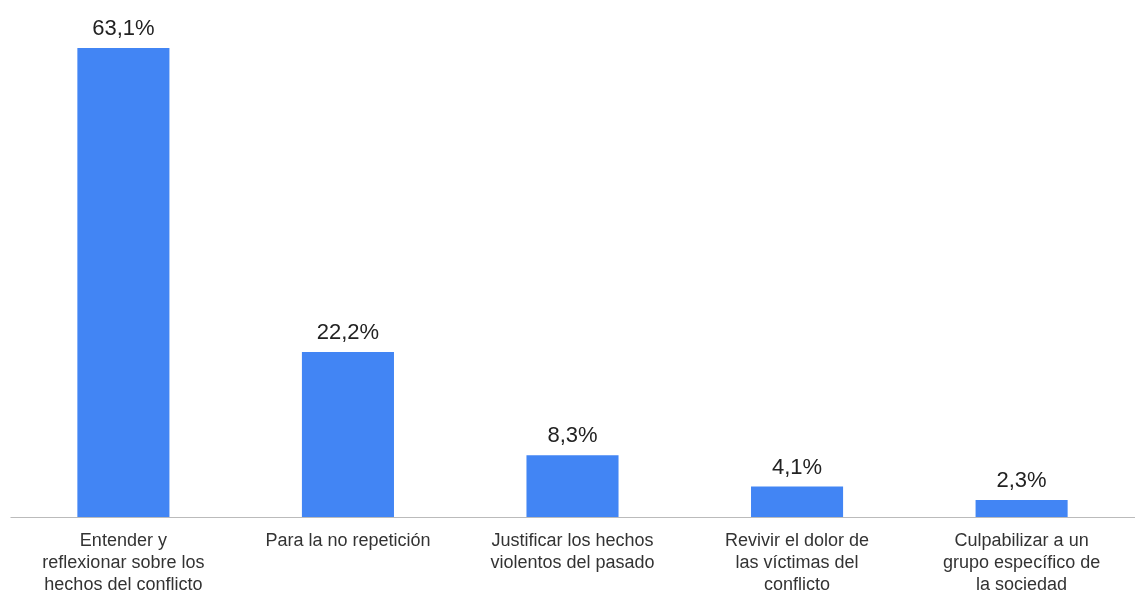  I want to click on data-label: 22,2%, so click(348, 331).